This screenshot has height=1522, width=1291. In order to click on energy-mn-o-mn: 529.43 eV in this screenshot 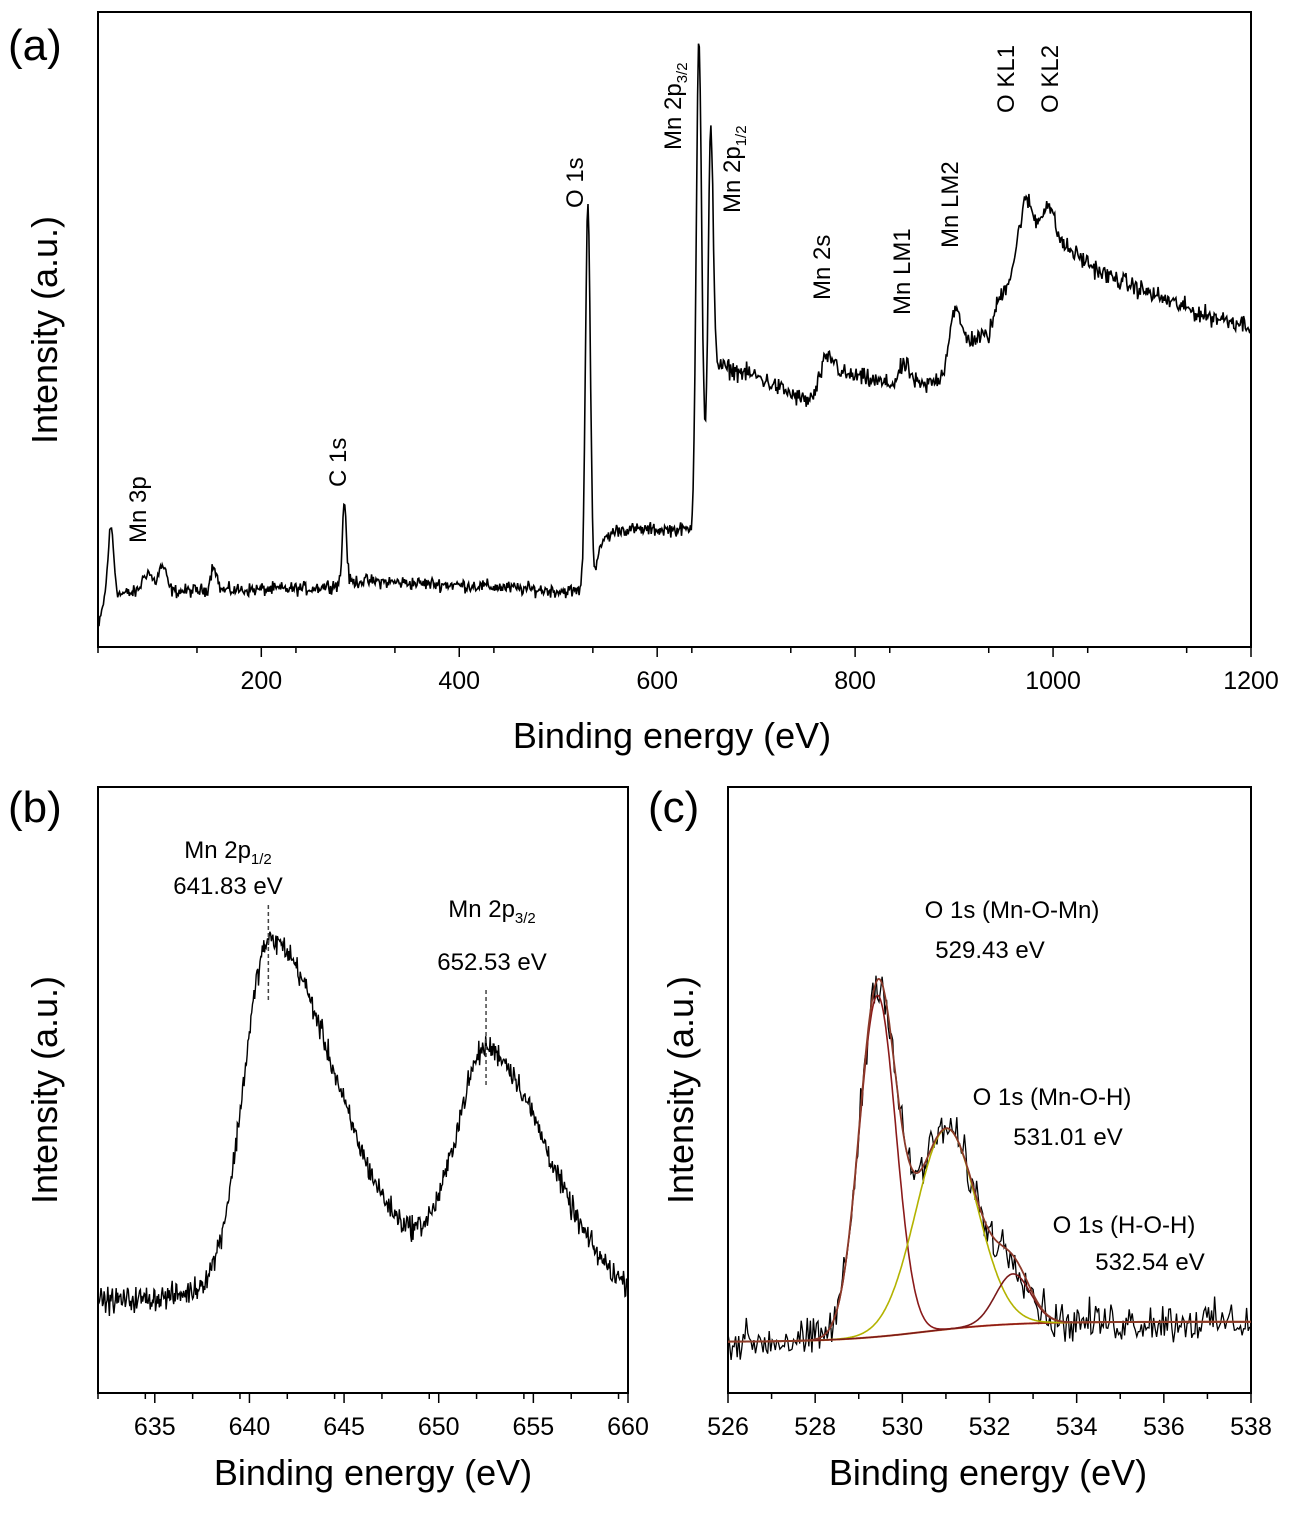, I will do `click(989, 950)`.